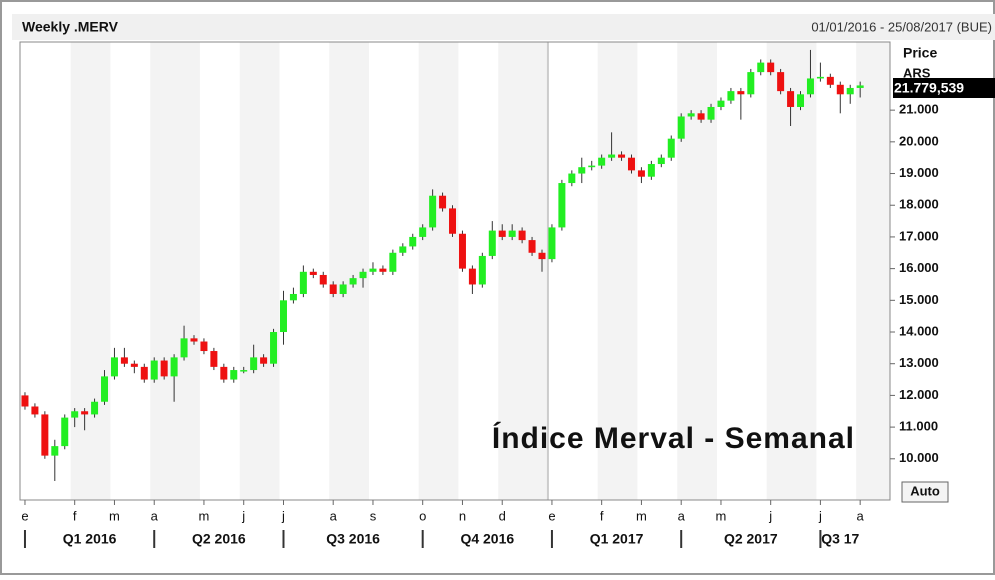  What do you see at coordinates (502, 515) in the screenshot?
I see `x-tick-label: d` at bounding box center [502, 515].